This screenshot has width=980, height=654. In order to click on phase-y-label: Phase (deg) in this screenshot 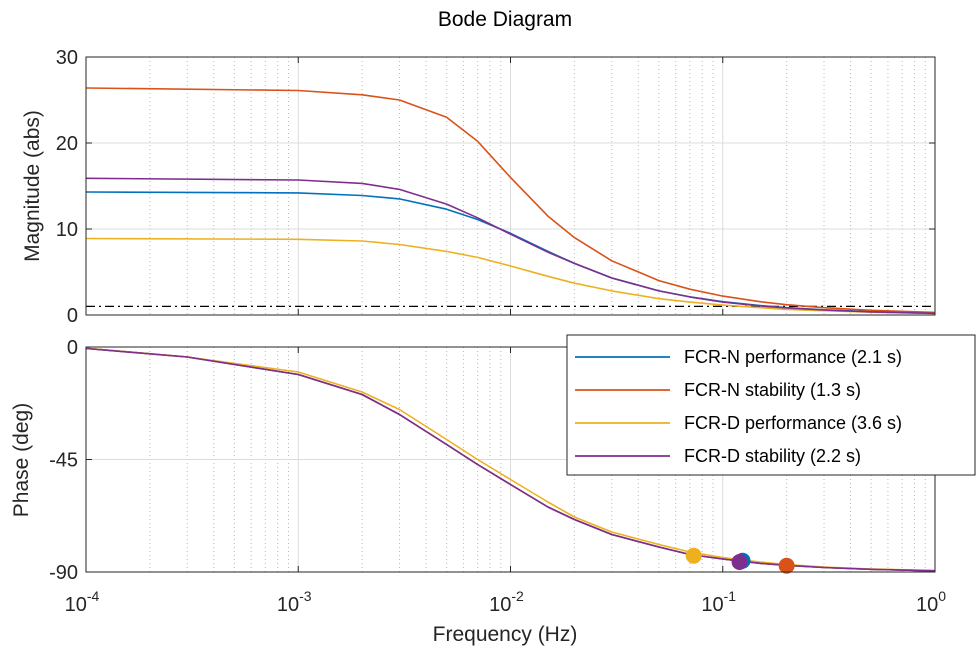, I will do `click(21, 460)`.